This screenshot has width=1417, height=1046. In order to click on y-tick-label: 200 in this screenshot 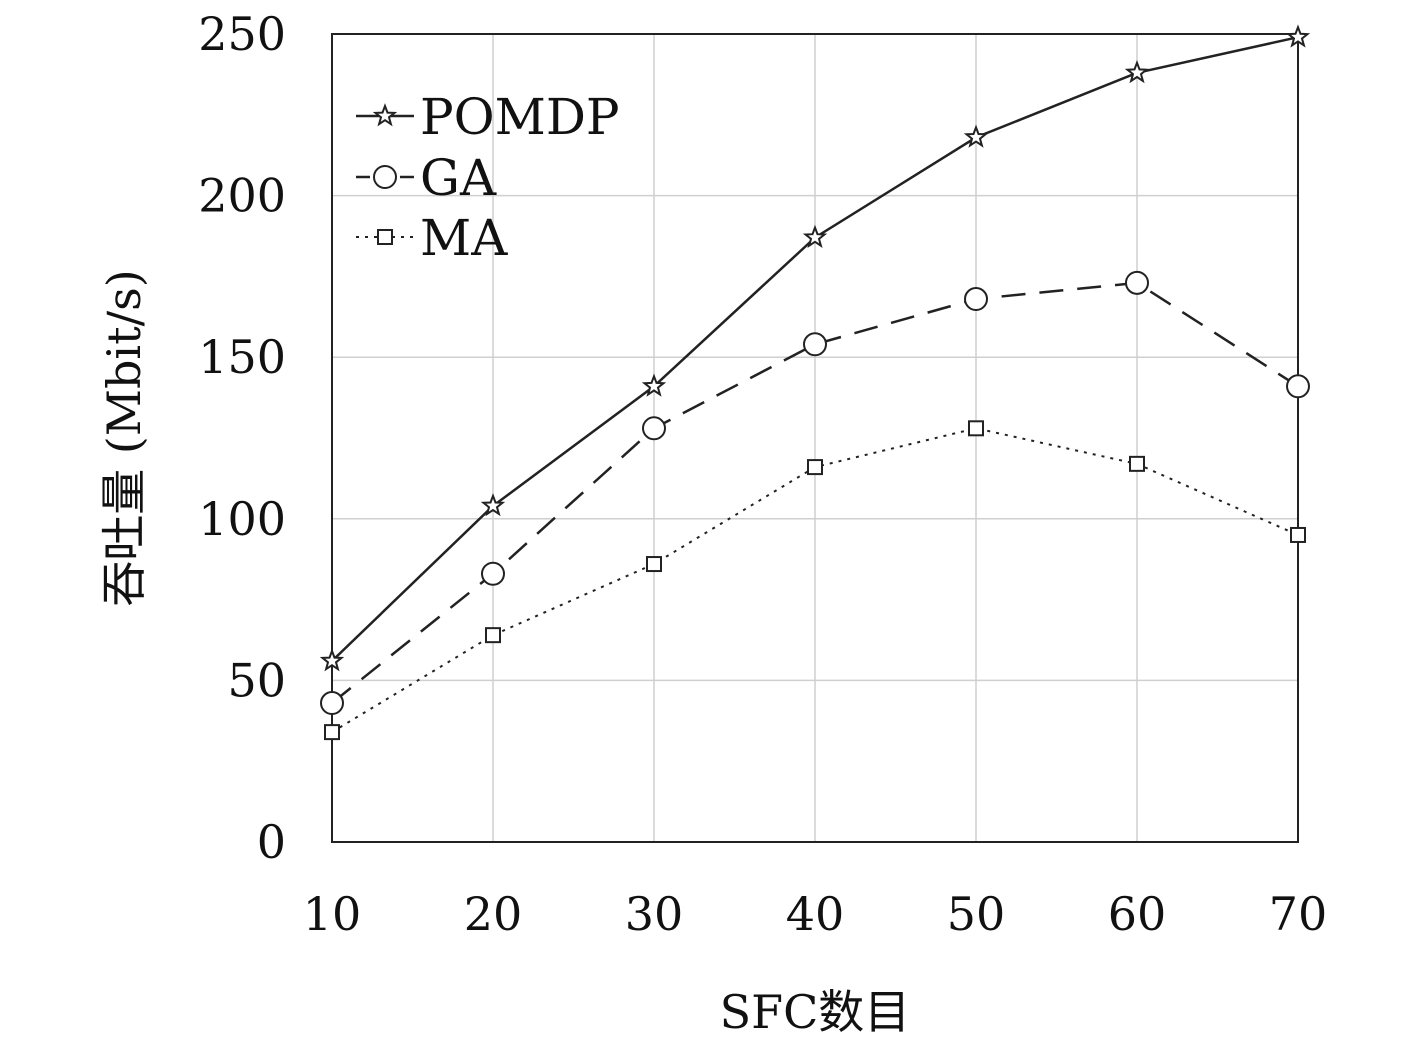, I will do `click(242, 196)`.